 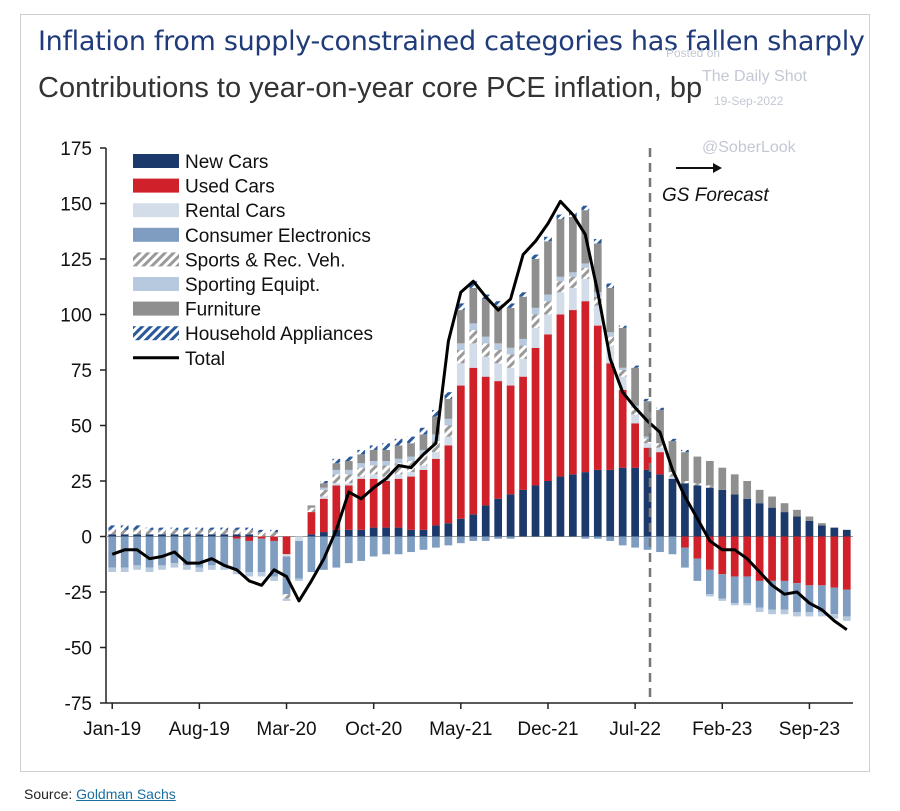 What do you see at coordinates (81, 371) in the screenshot?
I see `y-tick-label: 75` at bounding box center [81, 371].